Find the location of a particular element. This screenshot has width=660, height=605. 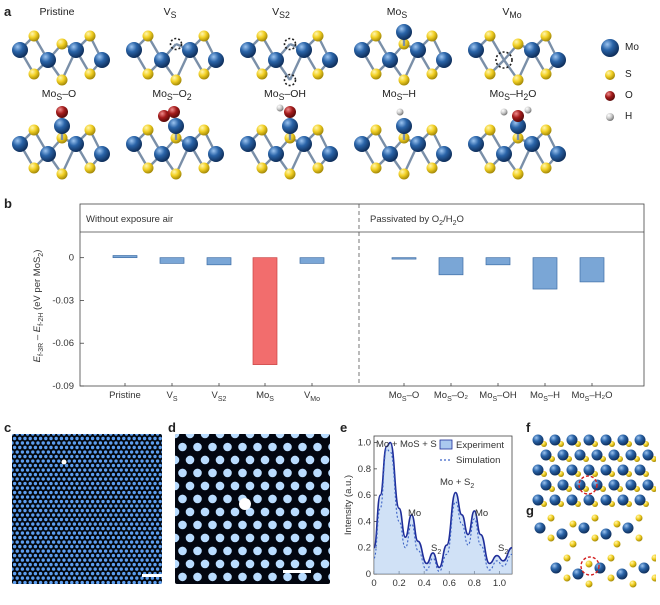

hydrogen-atom is located at coordinates (280, 108).